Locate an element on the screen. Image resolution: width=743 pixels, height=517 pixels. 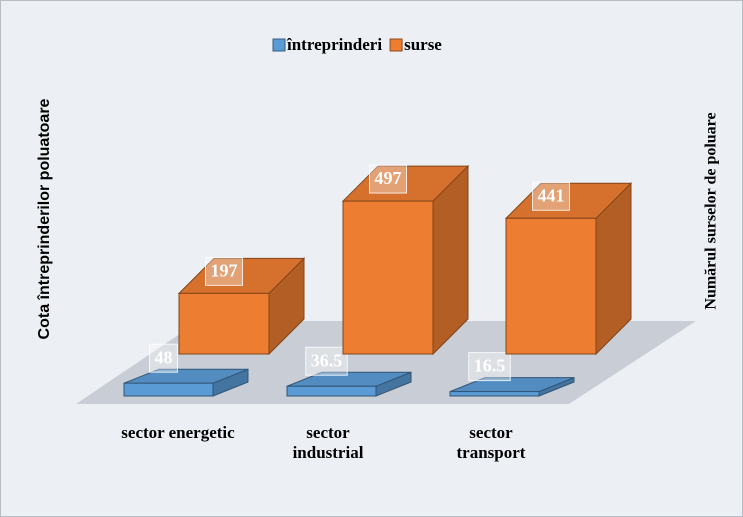
data-label: 36.5 is located at coordinates (327, 360).